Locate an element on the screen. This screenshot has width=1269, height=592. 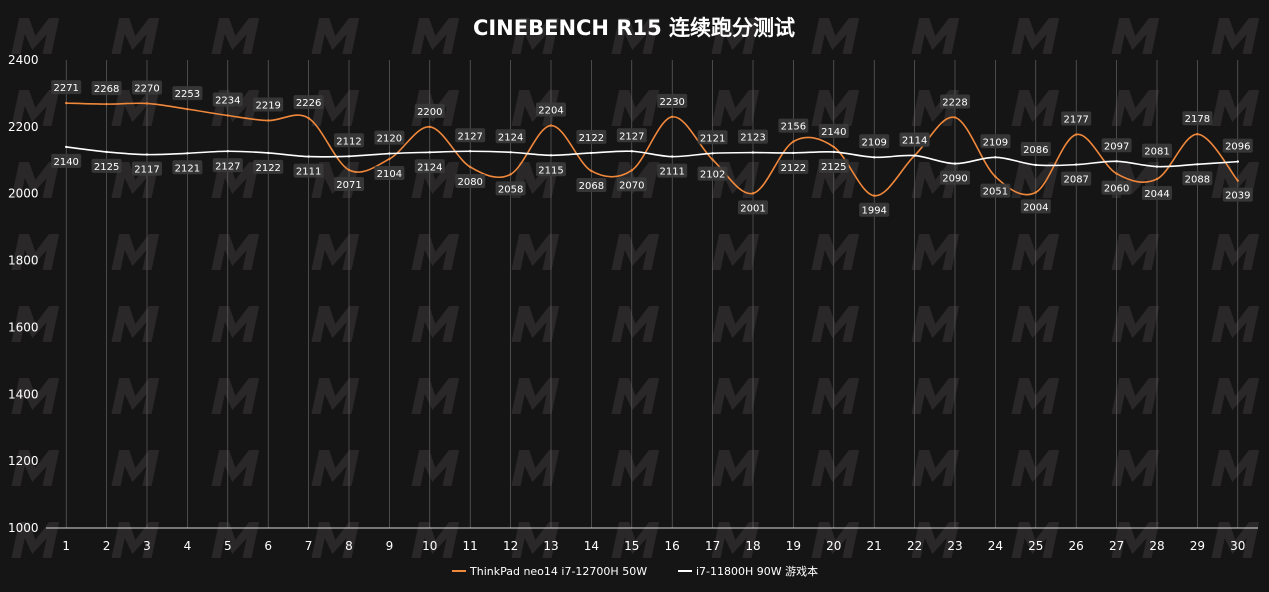
data-label-series-2: 2096 is located at coordinates (1237, 147).